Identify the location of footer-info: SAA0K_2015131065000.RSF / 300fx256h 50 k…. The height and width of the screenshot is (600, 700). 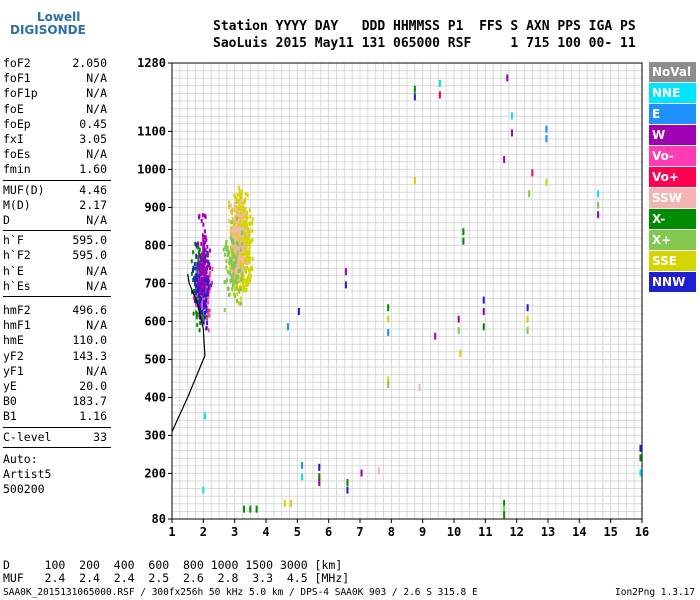
(240, 592).